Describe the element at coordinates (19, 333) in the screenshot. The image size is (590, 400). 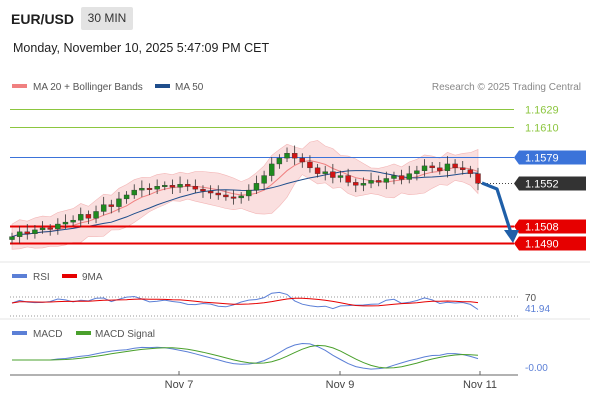
I see `macd-legend-swatch` at that location.